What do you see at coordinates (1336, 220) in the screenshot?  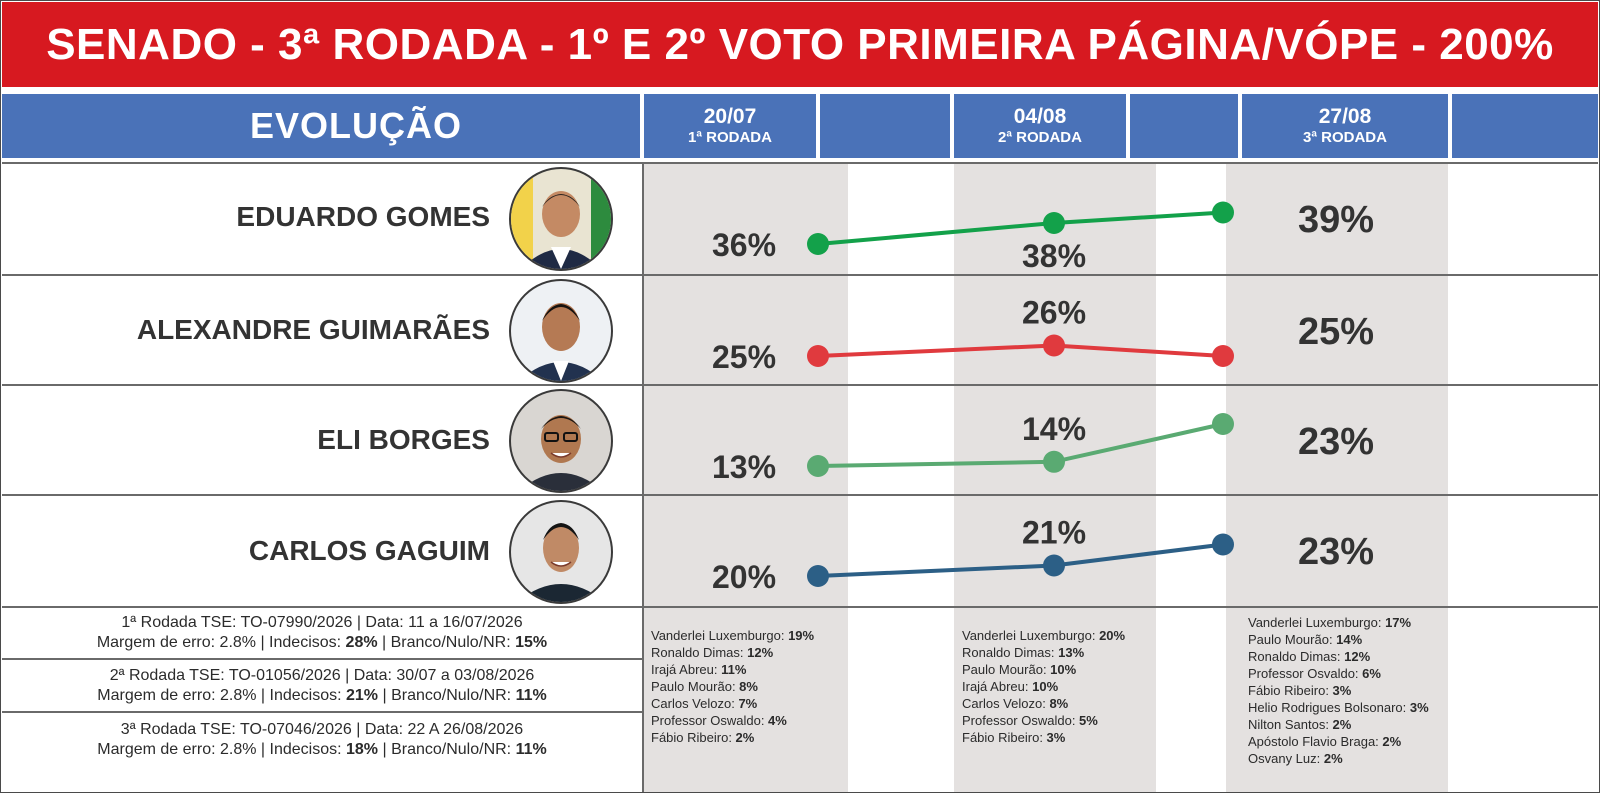 I see `data-label: 39%` at bounding box center [1336, 220].